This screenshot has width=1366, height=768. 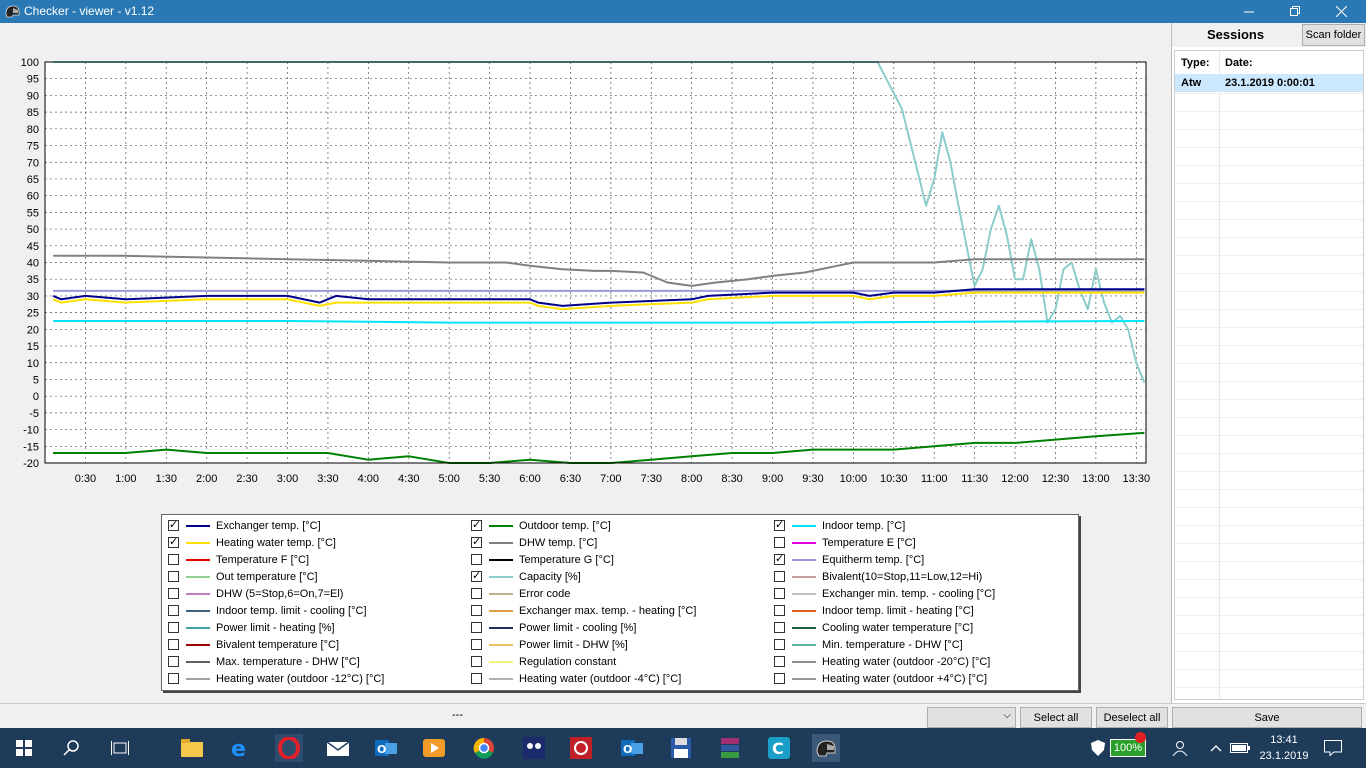 I want to click on legend-item: Heating water temp. [°C], so click(x=252, y=542).